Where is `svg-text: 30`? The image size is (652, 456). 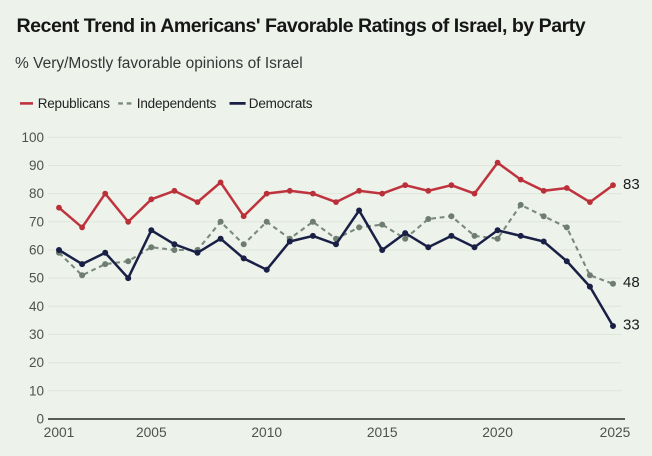
svg-text: 30 is located at coordinates (36, 334).